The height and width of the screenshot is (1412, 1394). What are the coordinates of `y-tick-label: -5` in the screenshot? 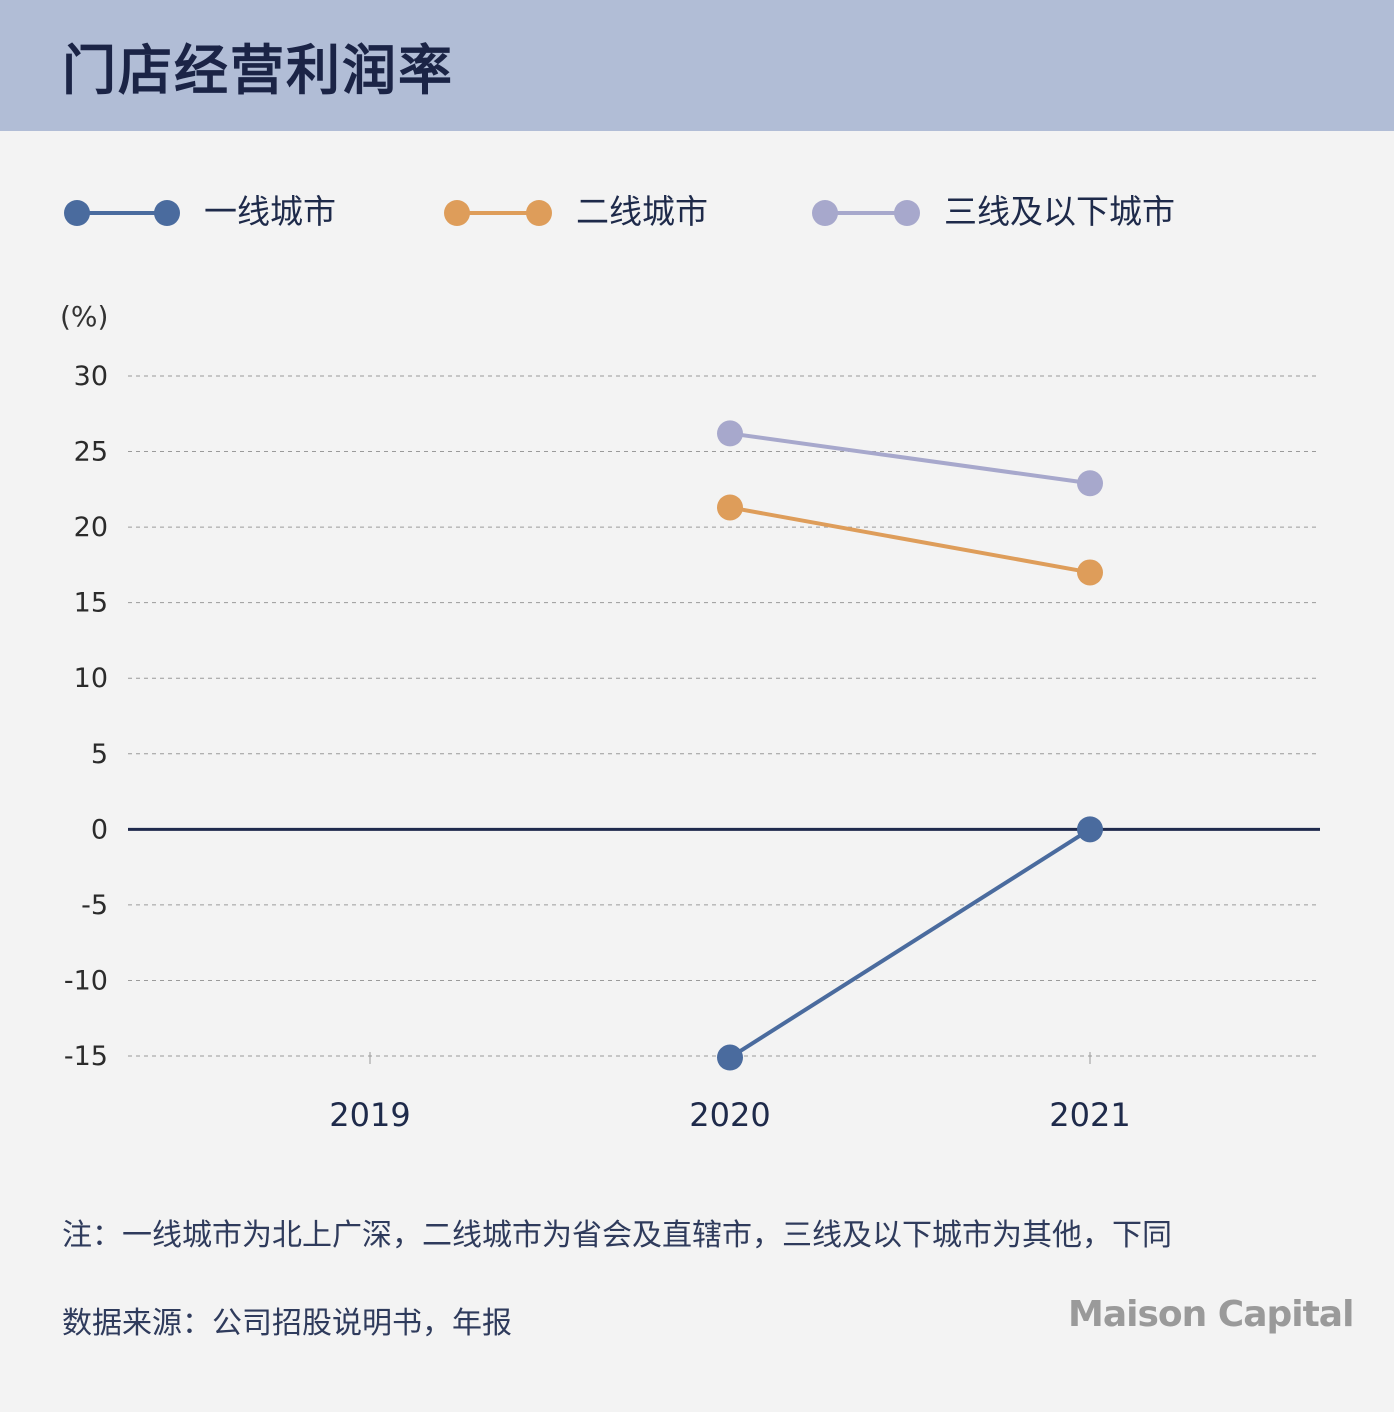 It's located at (94, 905).